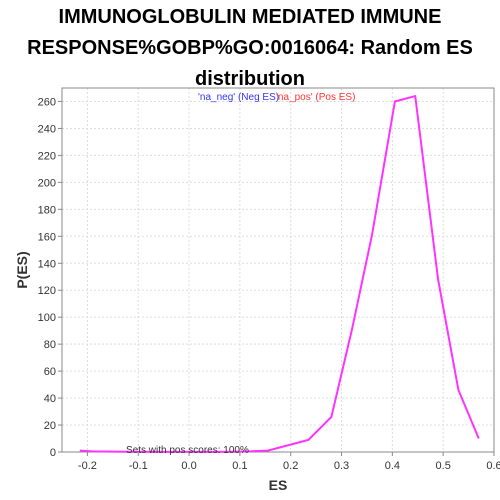 This screenshot has height=500, width=500. I want to click on legend-entry-pos: 'na_pos' (Pos ES), so click(315, 97).